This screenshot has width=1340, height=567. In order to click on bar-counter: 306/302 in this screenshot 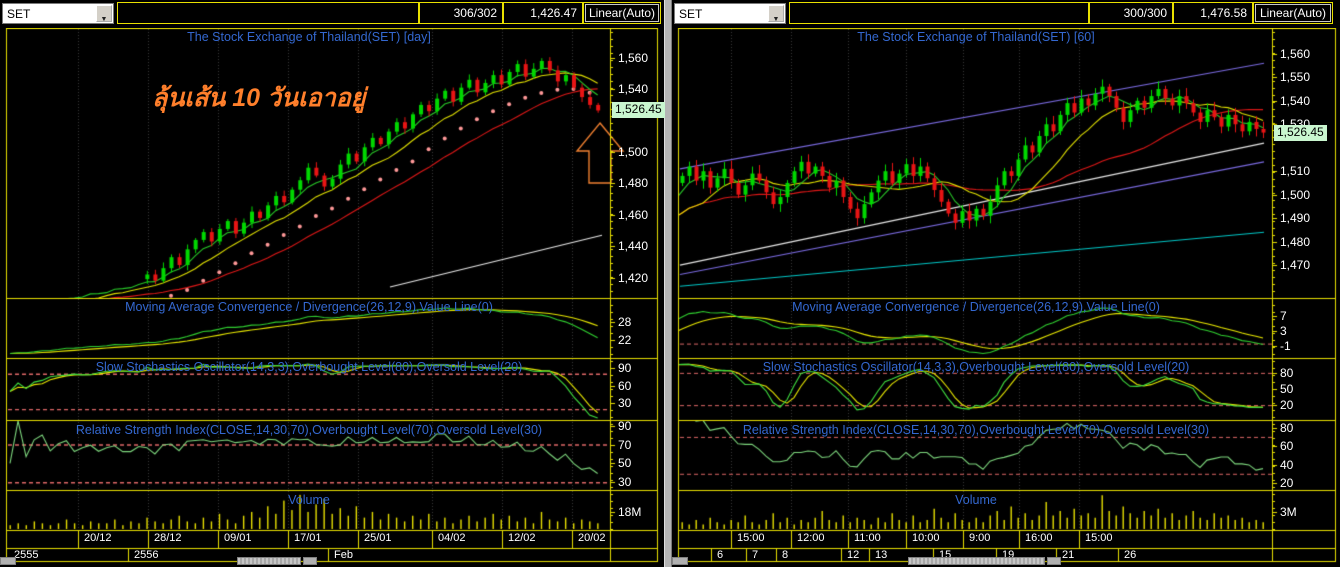, I will do `click(461, 13)`.